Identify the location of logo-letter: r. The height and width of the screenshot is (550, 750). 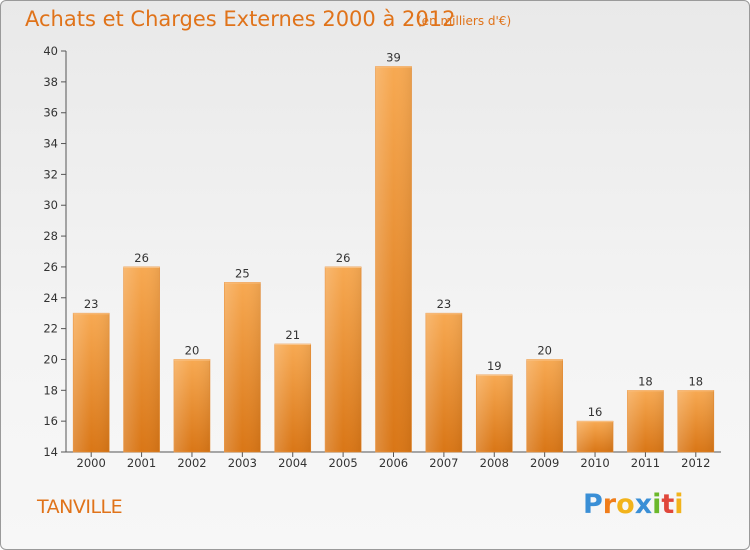
(609, 504).